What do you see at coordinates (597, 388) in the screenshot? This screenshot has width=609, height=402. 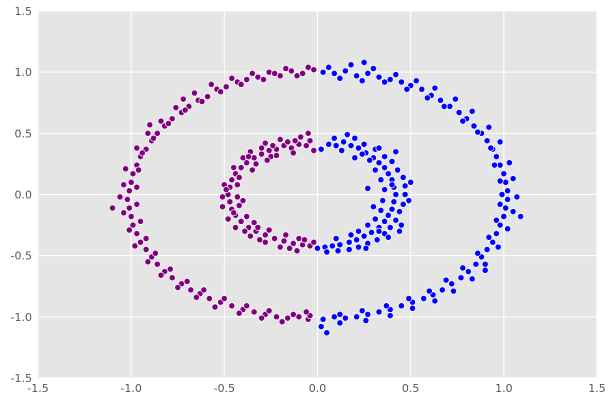 I see `x-tick-label: 1.5` at bounding box center [597, 388].